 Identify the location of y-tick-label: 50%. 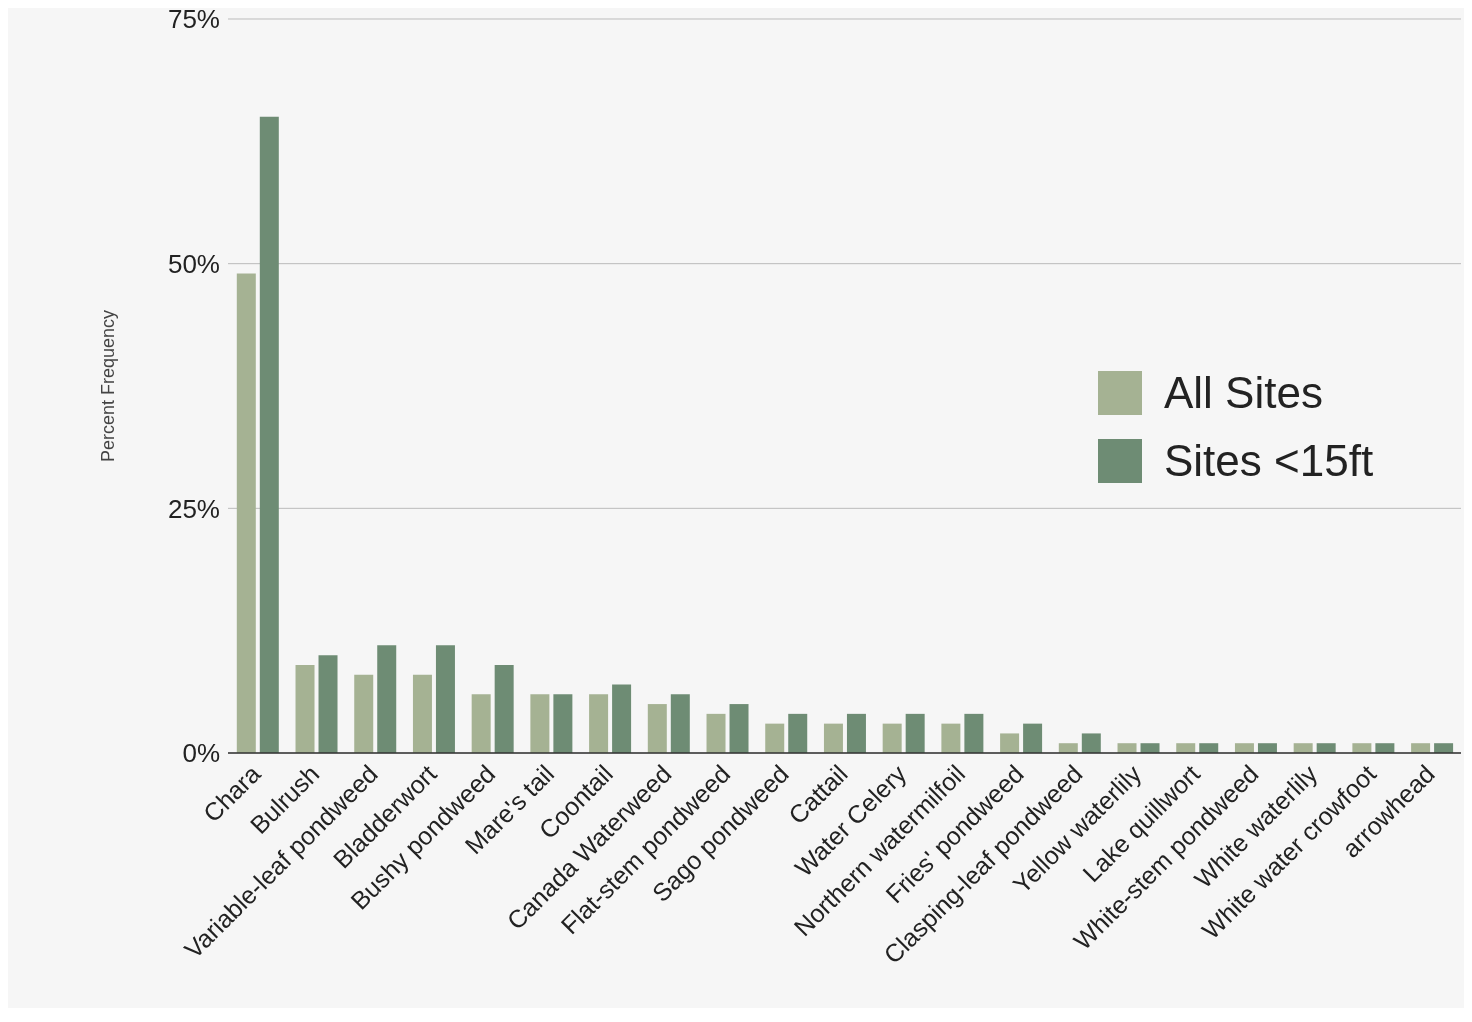
(193, 263).